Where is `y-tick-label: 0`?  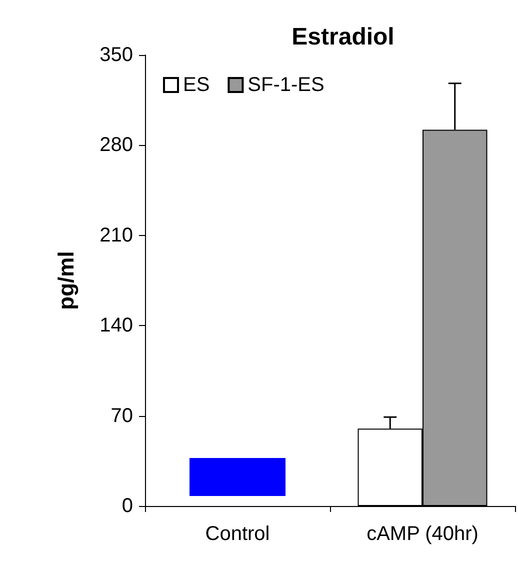
y-tick-label: 0 is located at coordinates (127, 506).